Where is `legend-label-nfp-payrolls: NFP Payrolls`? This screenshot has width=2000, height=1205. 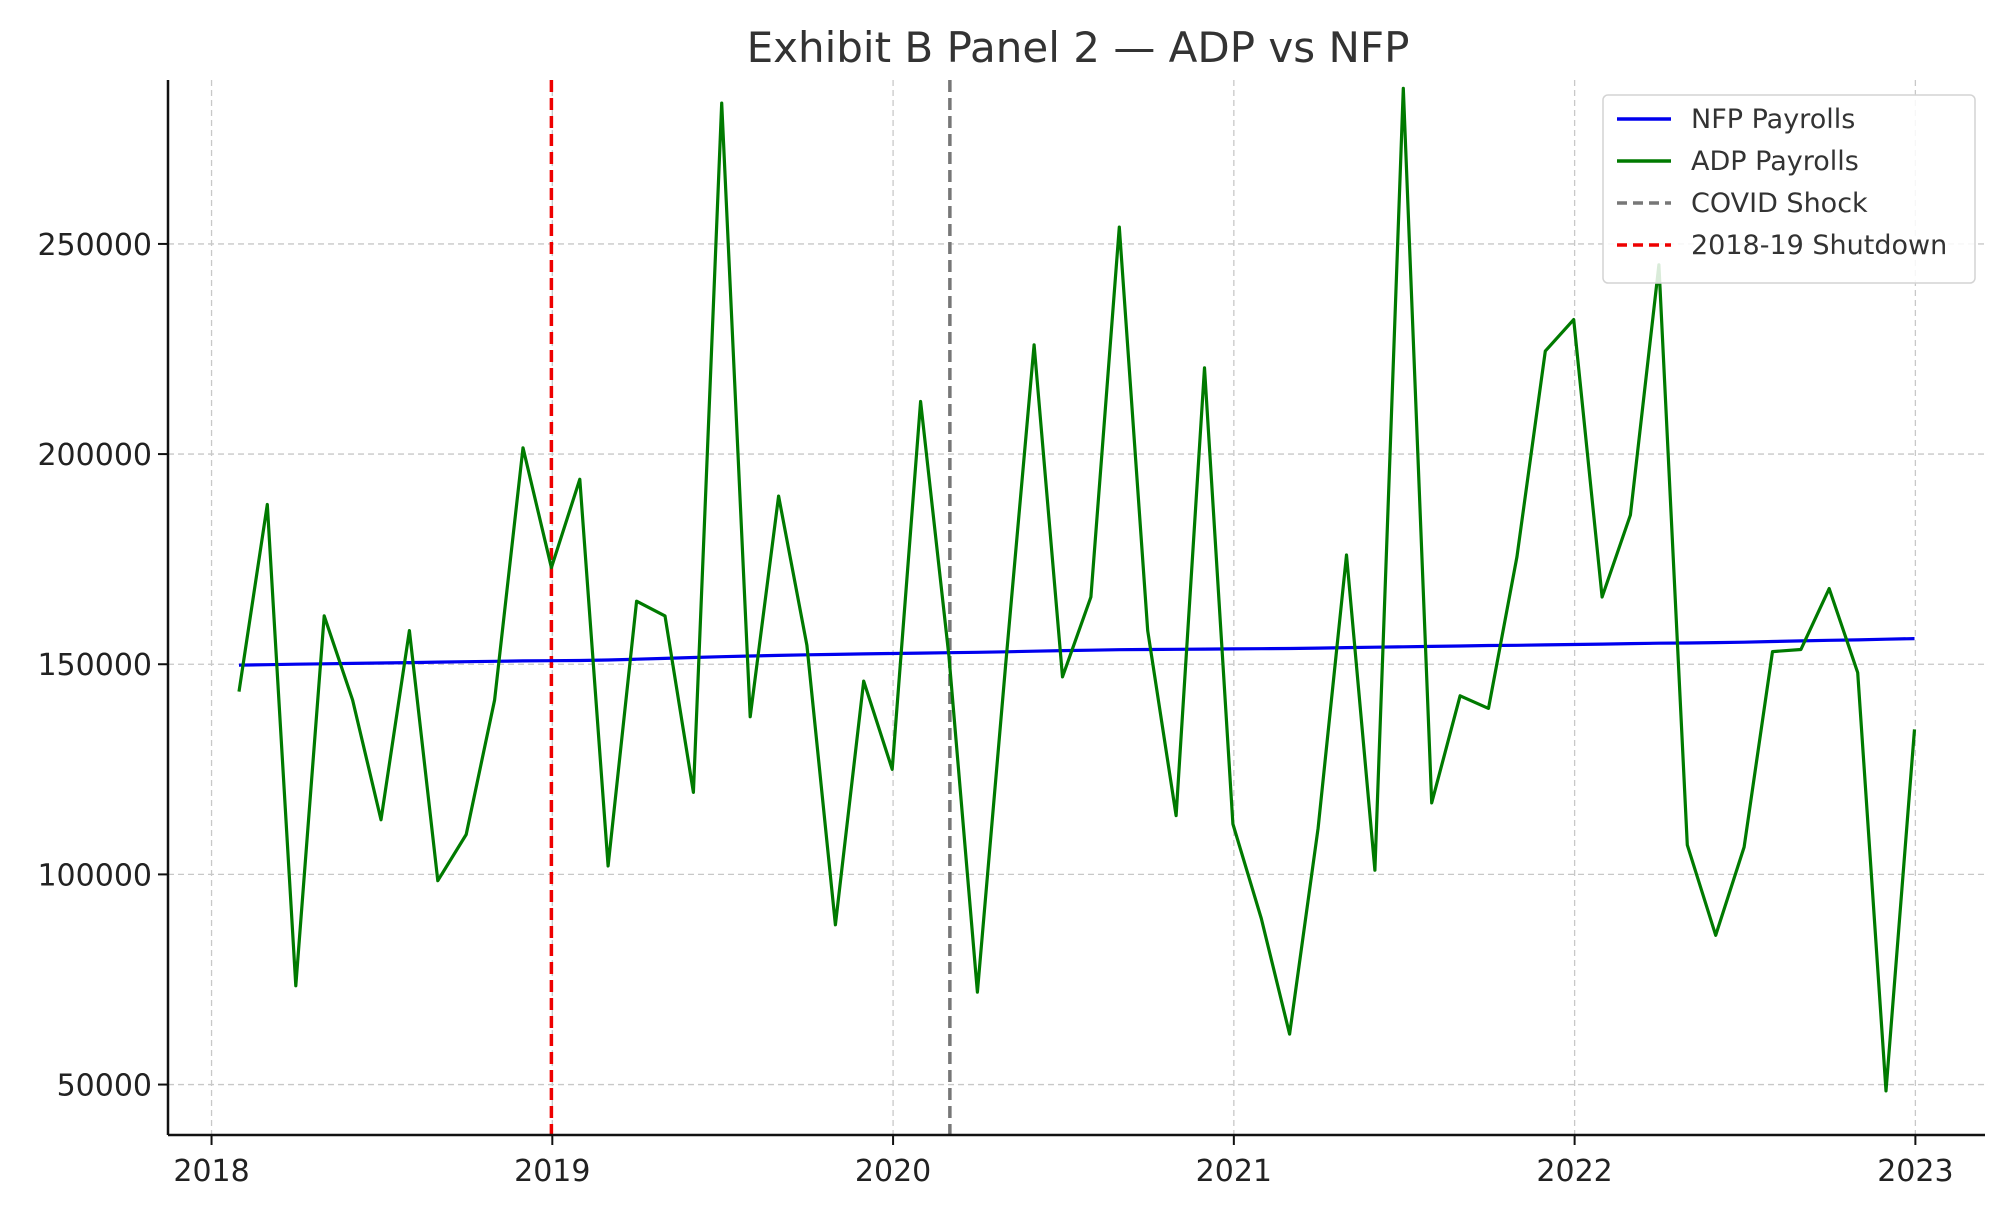 legend-label-nfp-payrolls: NFP Payrolls is located at coordinates (1773, 119).